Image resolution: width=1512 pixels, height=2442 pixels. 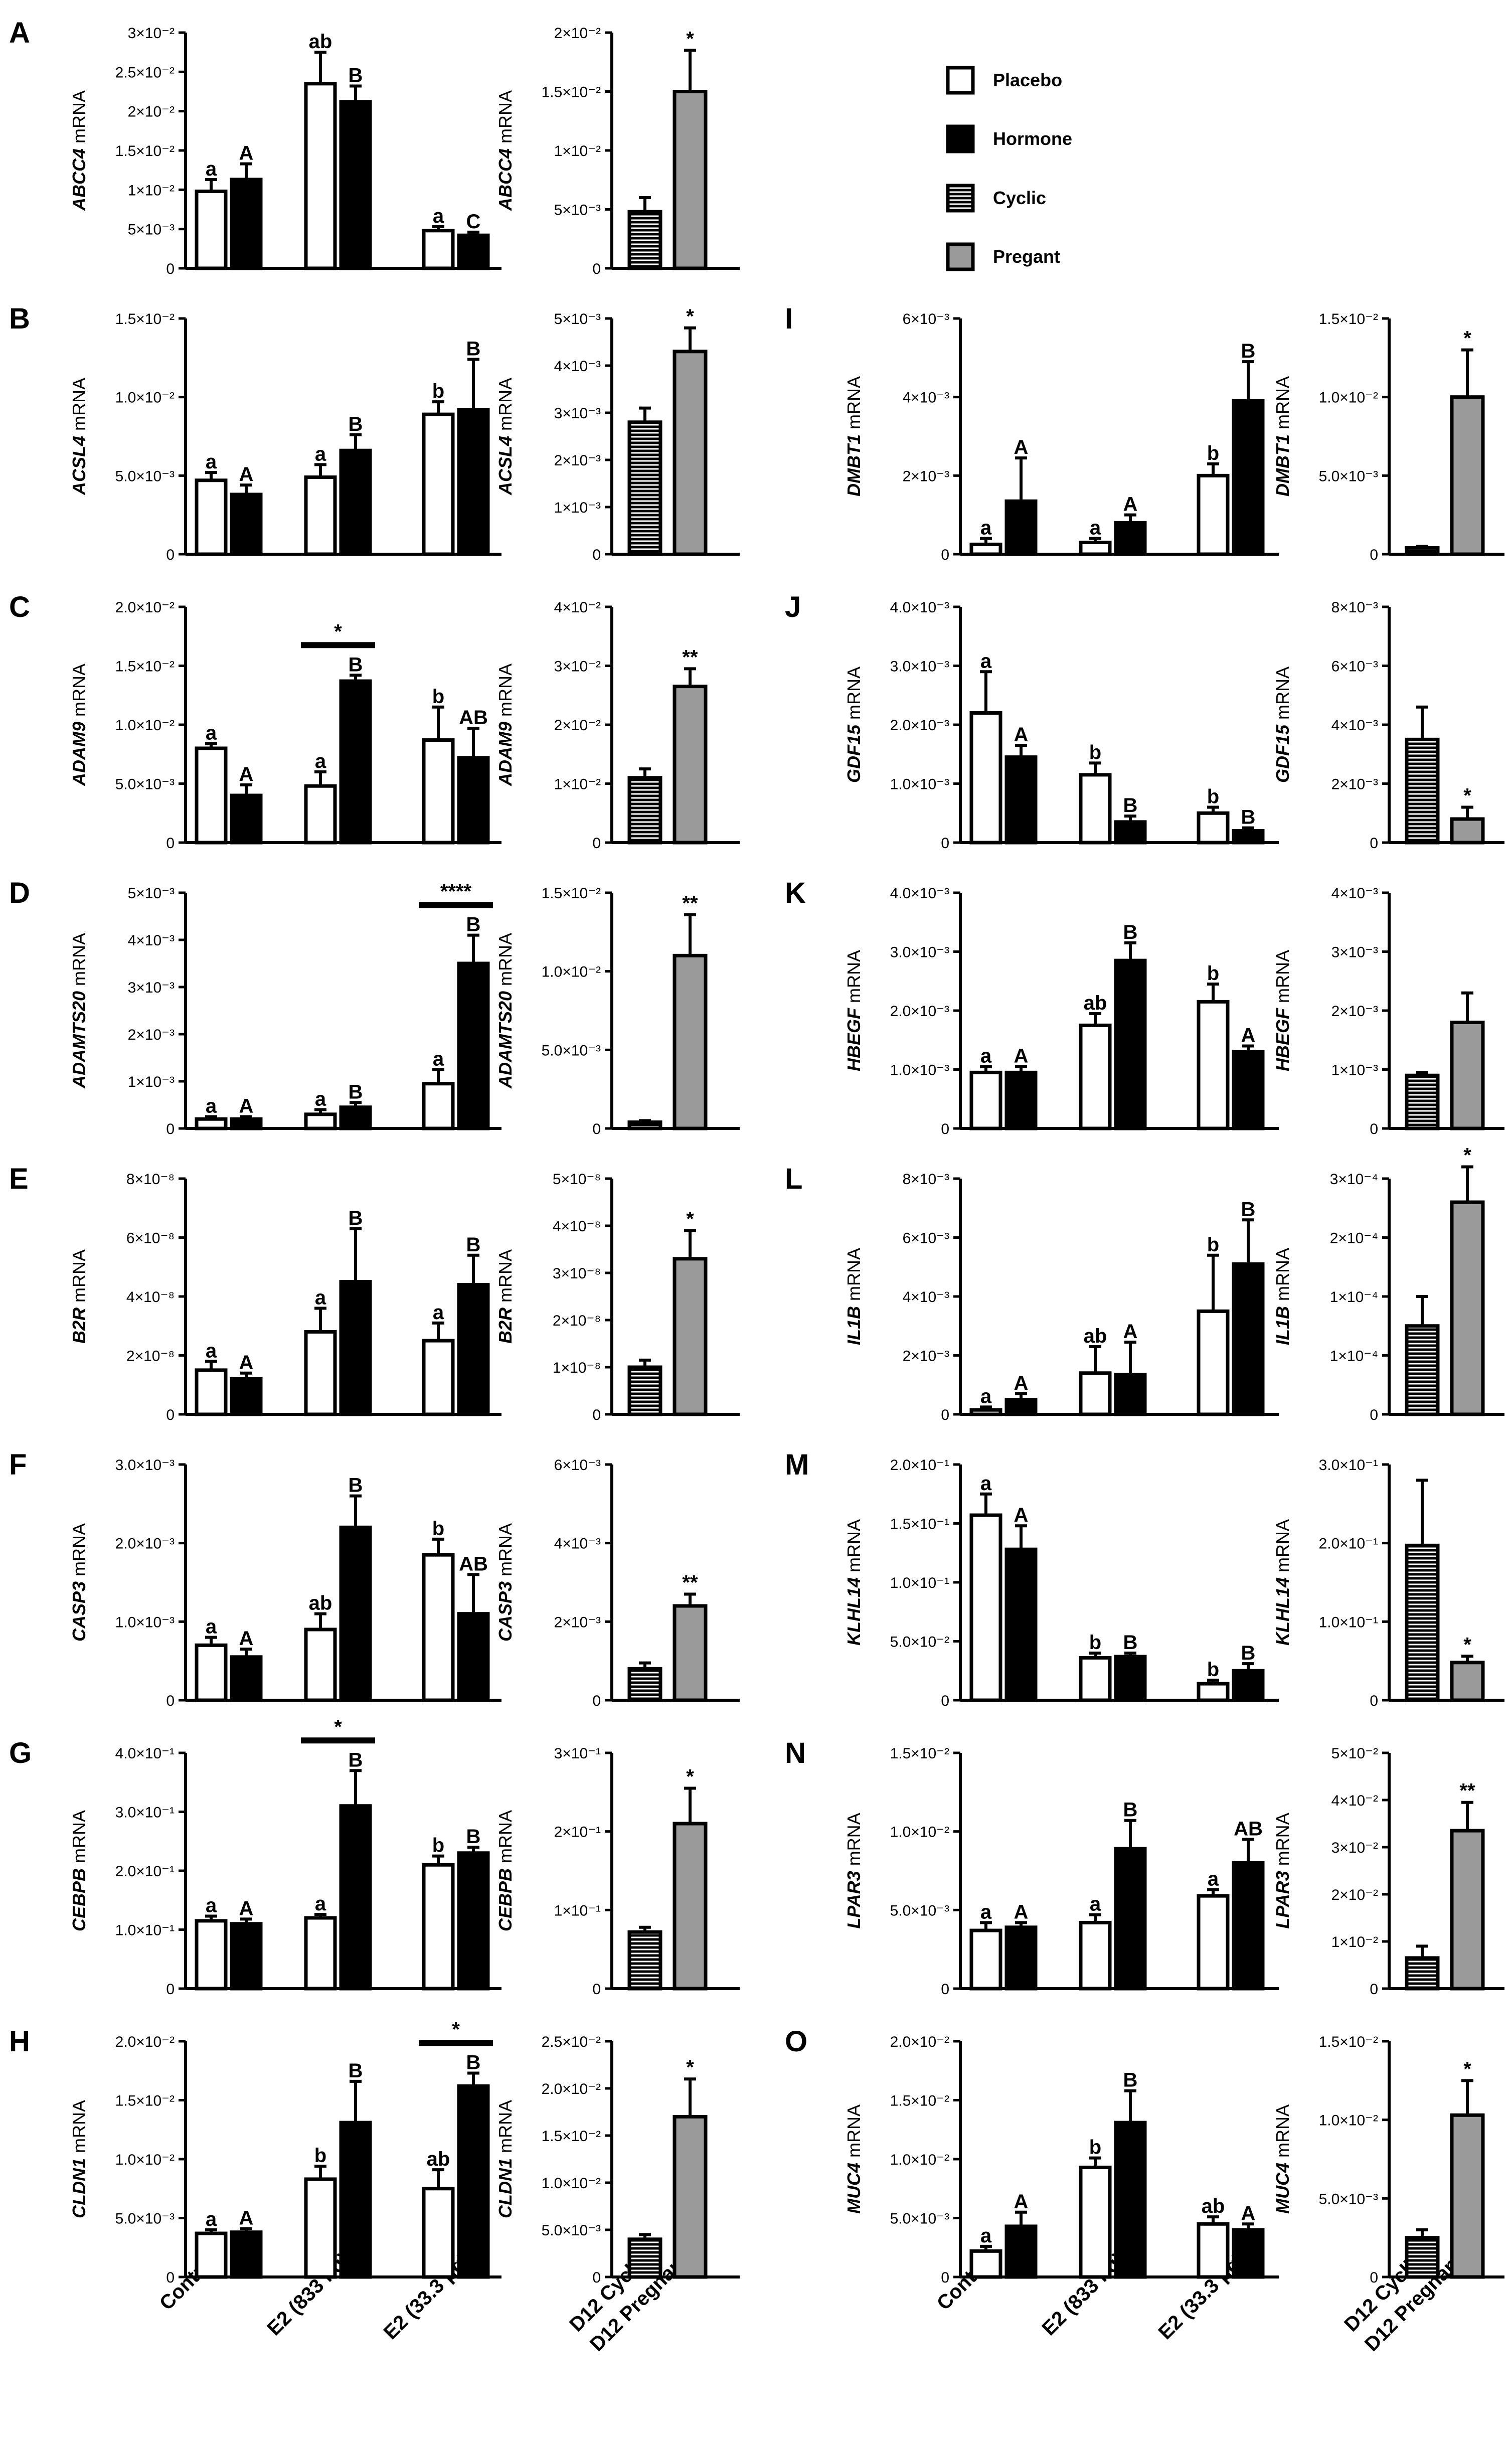 What do you see at coordinates (854, 1842) in the screenshot?
I see `panel-n-treatment-mrna-suffix: mRNA` at bounding box center [854, 1842].